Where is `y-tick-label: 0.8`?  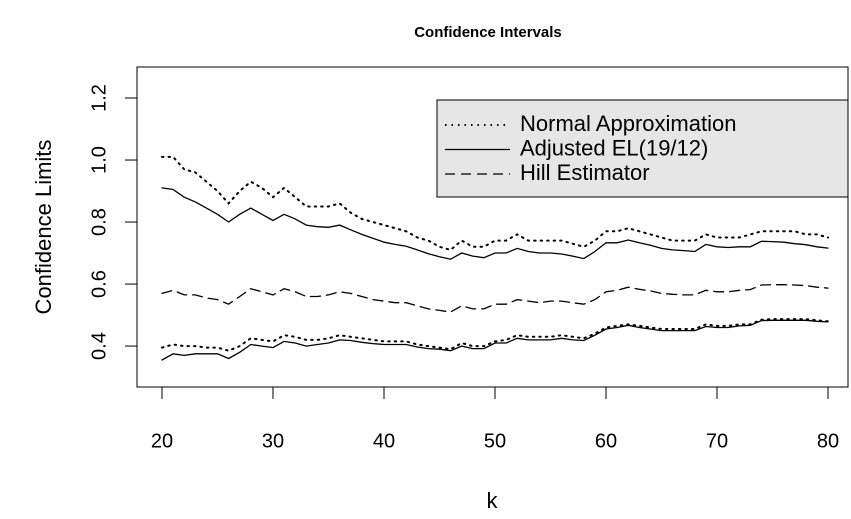 y-tick-label: 0.8 is located at coordinates (99, 222).